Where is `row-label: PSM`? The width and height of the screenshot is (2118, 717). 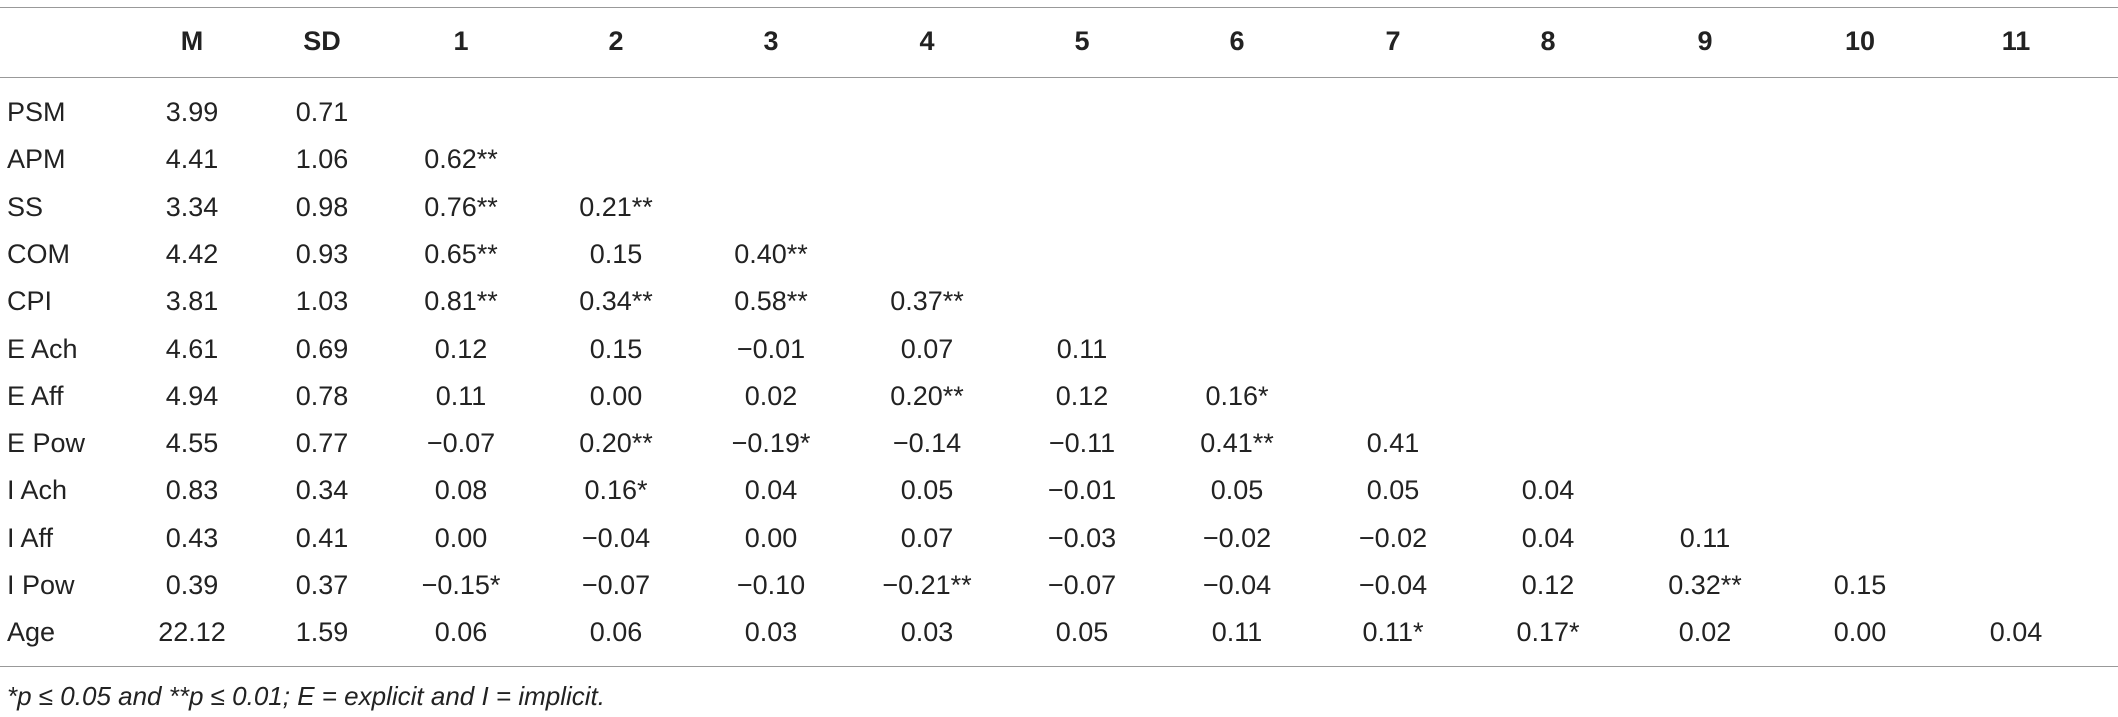
row-label: PSM is located at coordinates (36, 112).